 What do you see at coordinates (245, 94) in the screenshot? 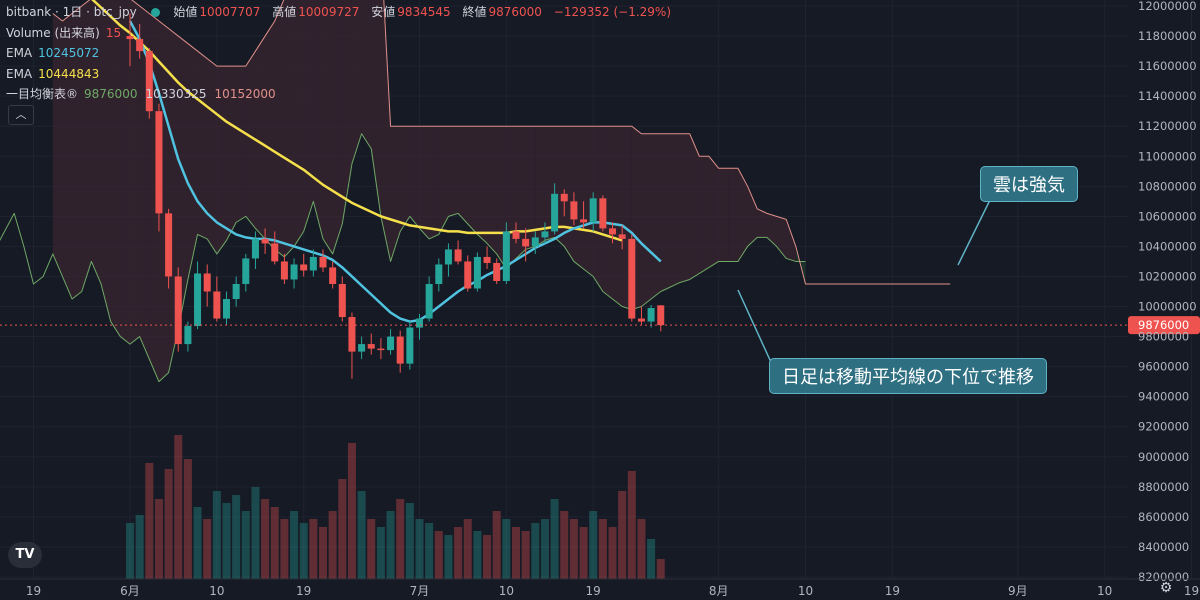
I see `ichimoku-value-3: 10152000` at bounding box center [245, 94].